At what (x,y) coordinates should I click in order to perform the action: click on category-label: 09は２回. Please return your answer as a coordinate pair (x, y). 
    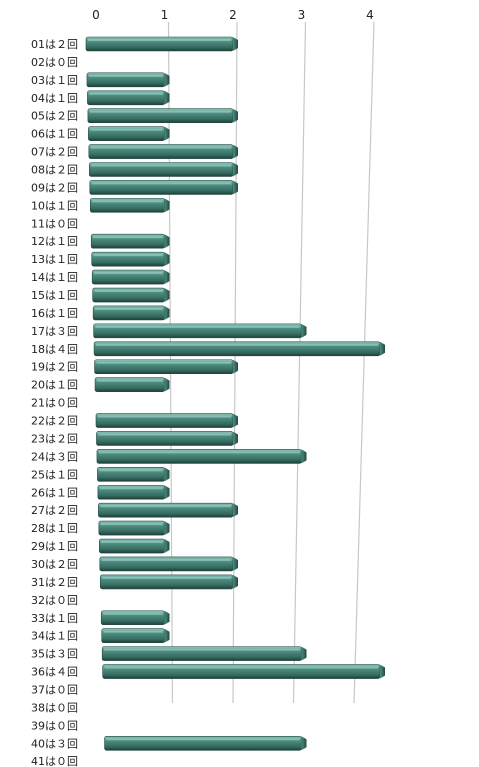
    Looking at the image, I should click on (54, 187).